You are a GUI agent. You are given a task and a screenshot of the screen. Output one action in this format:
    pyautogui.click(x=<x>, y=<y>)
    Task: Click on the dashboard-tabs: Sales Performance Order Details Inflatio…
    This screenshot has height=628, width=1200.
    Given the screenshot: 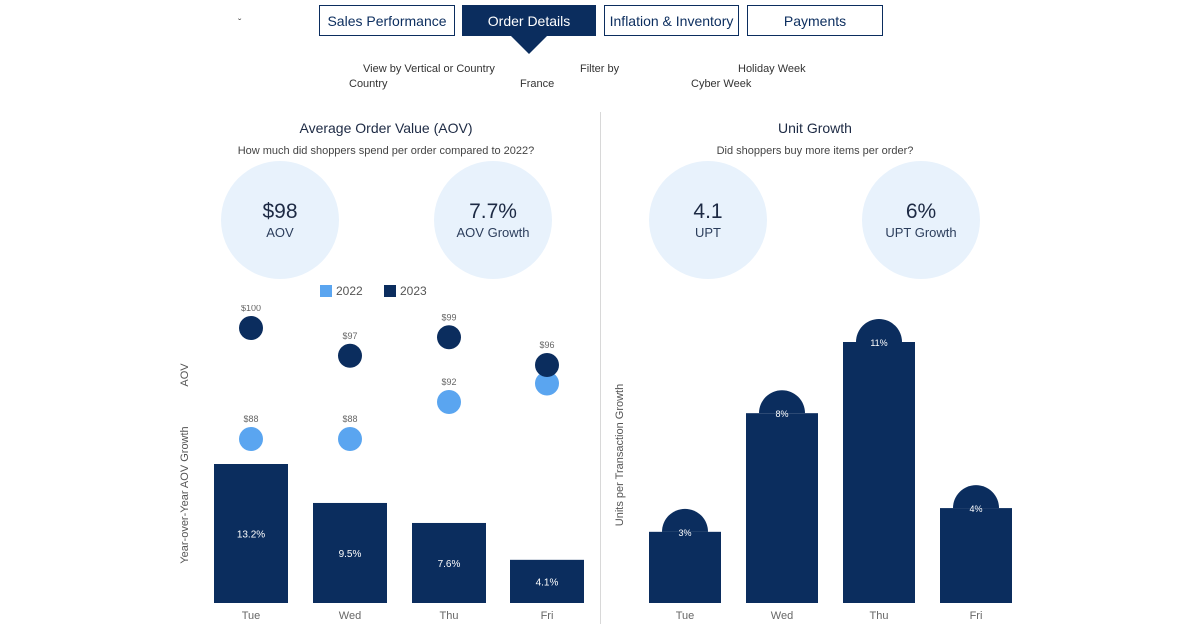 What is the action you would take?
    pyautogui.click(x=601, y=21)
    